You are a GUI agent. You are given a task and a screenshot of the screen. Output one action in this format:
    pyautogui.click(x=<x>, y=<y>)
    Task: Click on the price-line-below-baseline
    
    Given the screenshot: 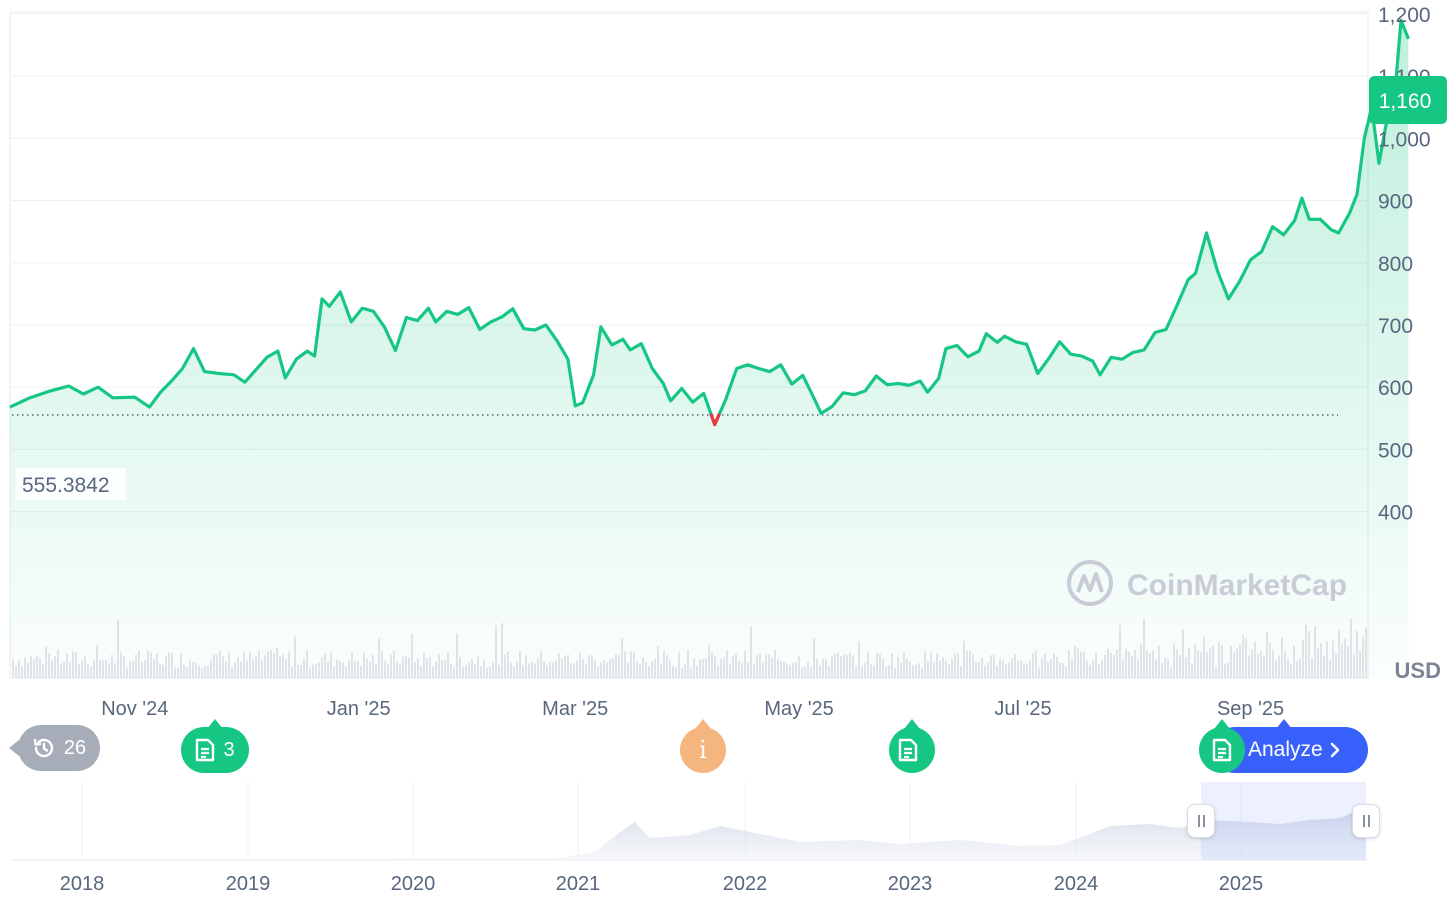 What is the action you would take?
    pyautogui.click(x=717, y=420)
    